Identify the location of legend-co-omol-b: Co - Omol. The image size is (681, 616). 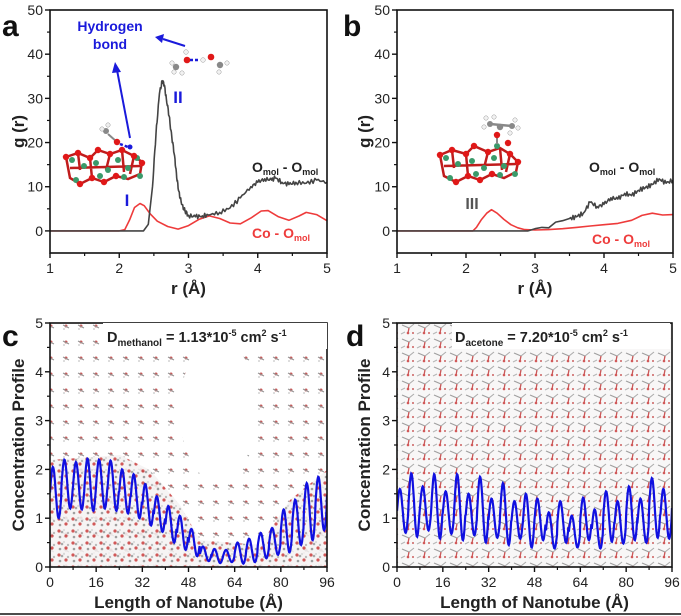
(621, 240).